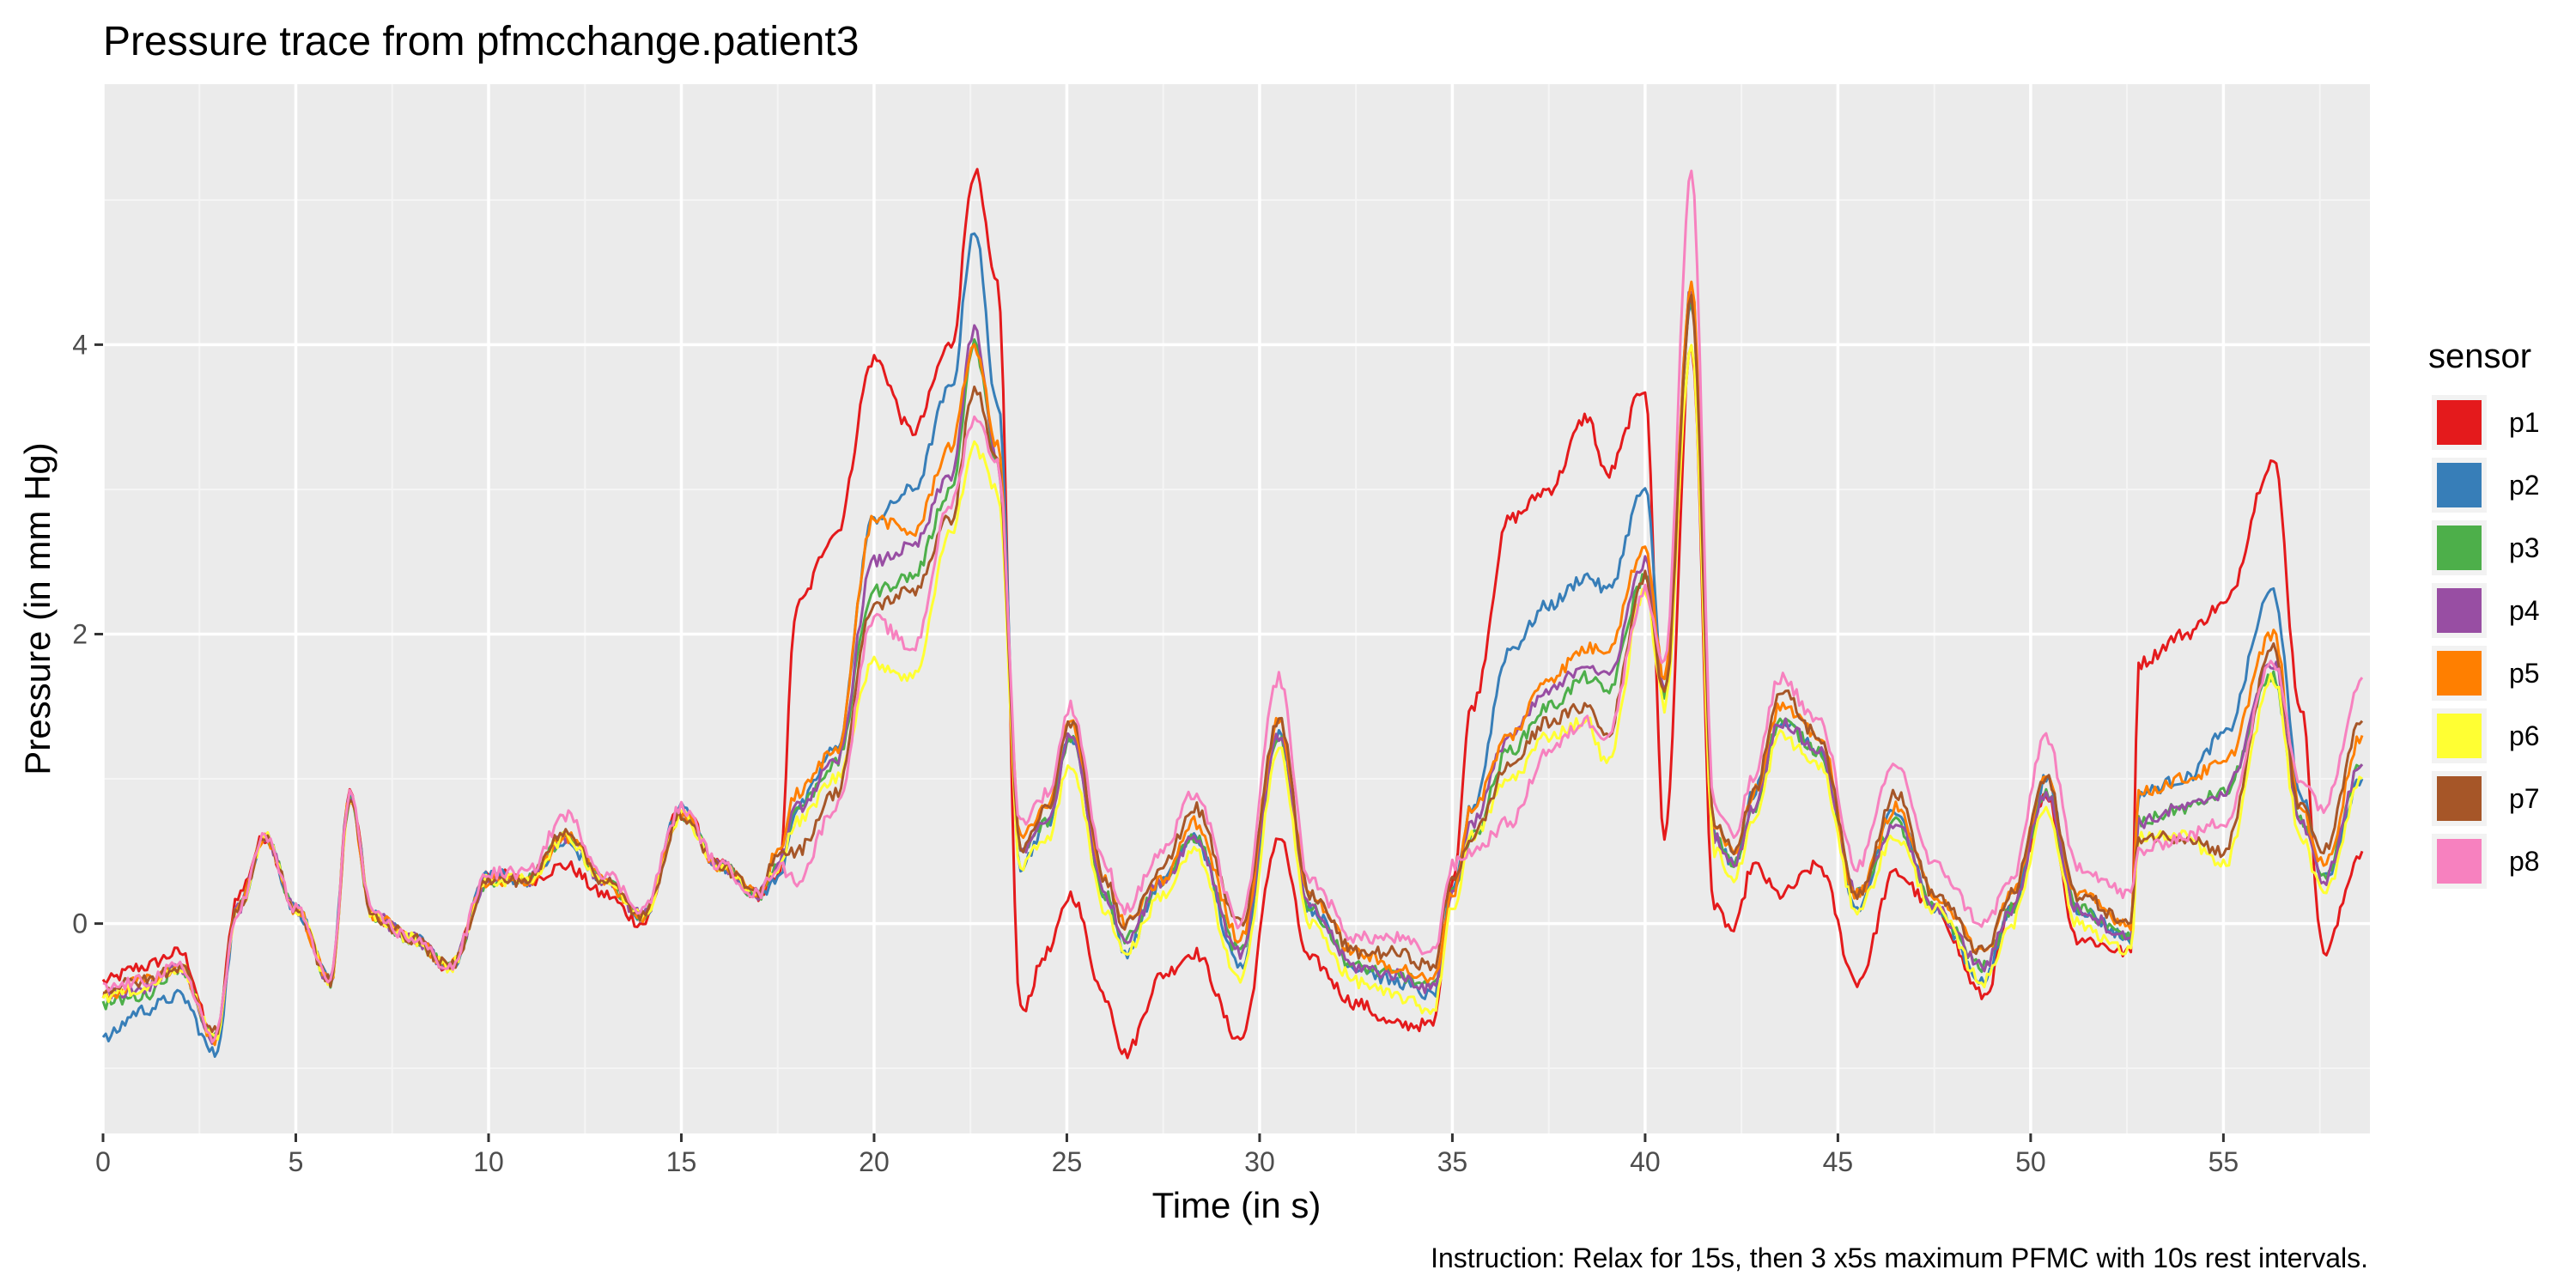 The height and width of the screenshot is (1288, 2576). What do you see at coordinates (80, 924) in the screenshot?
I see `y-tick-label: 0` at bounding box center [80, 924].